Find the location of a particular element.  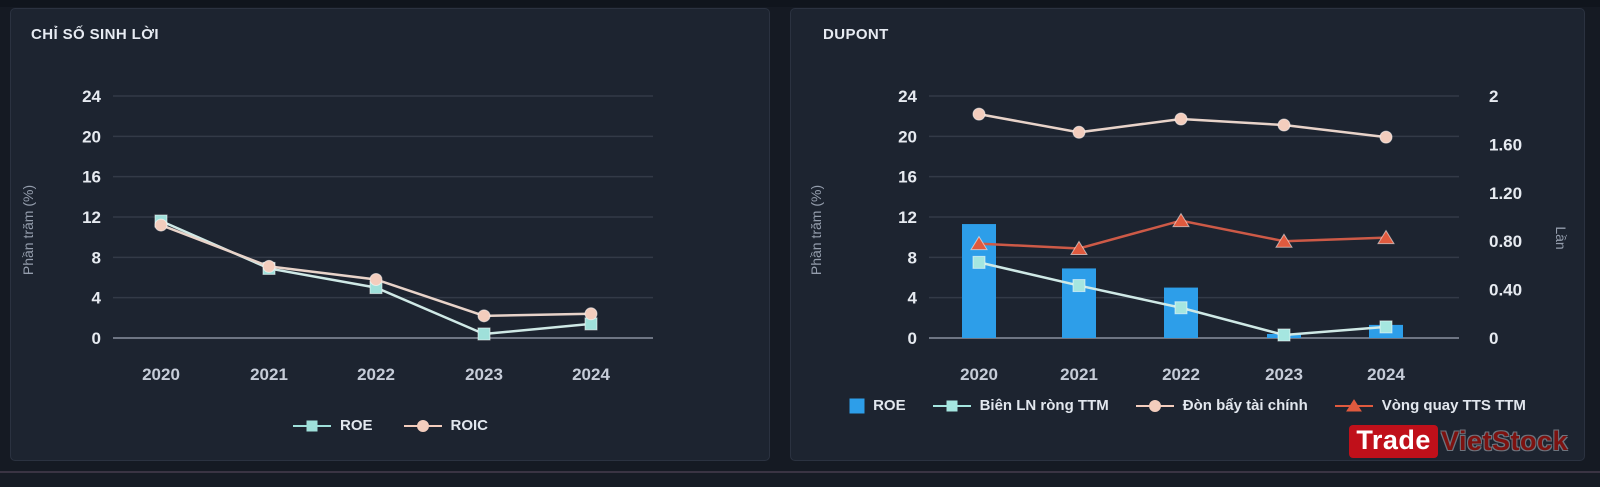

roic-point-2022 is located at coordinates (376, 280).